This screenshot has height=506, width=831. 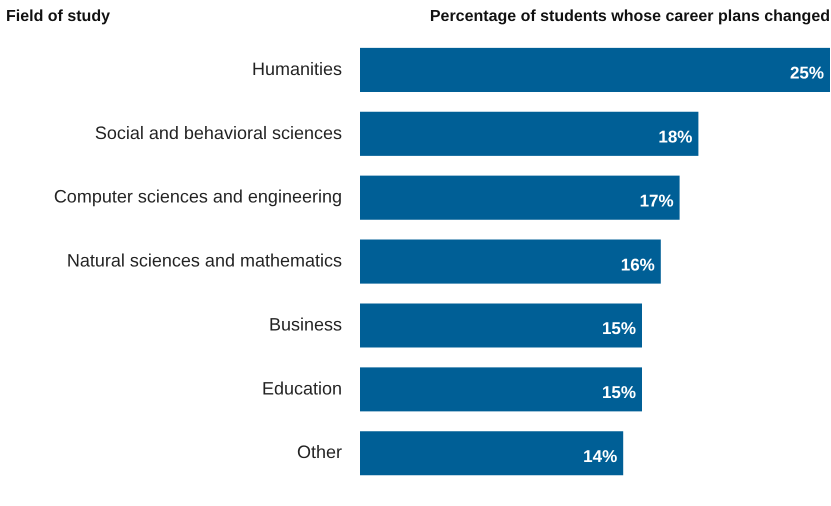 I want to click on data-label: 17%, so click(x=657, y=200).